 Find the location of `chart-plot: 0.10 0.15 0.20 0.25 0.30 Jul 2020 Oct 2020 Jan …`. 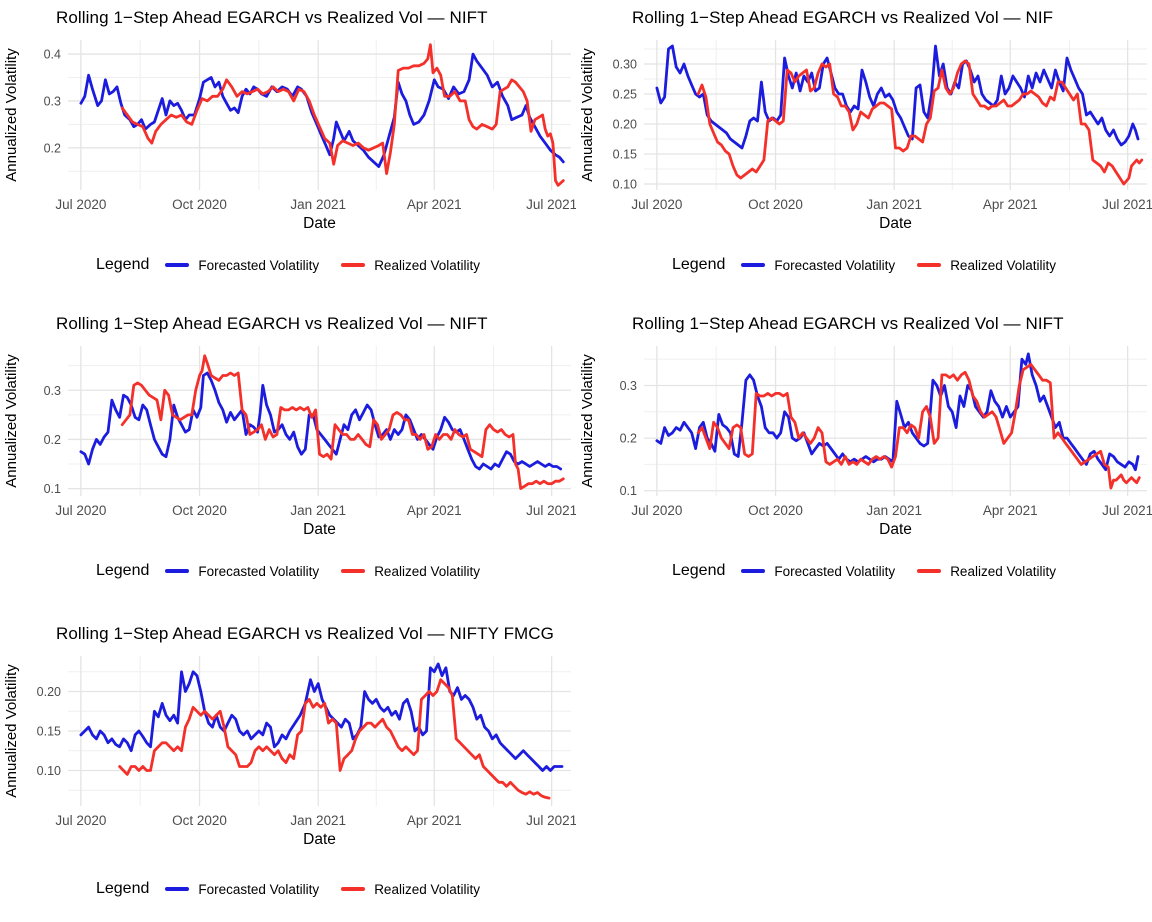

chart-plot: 0.10 0.15 0.20 0.25 0.30 Jul 2020 Oct 2020 Jan … is located at coordinates (865, 136).